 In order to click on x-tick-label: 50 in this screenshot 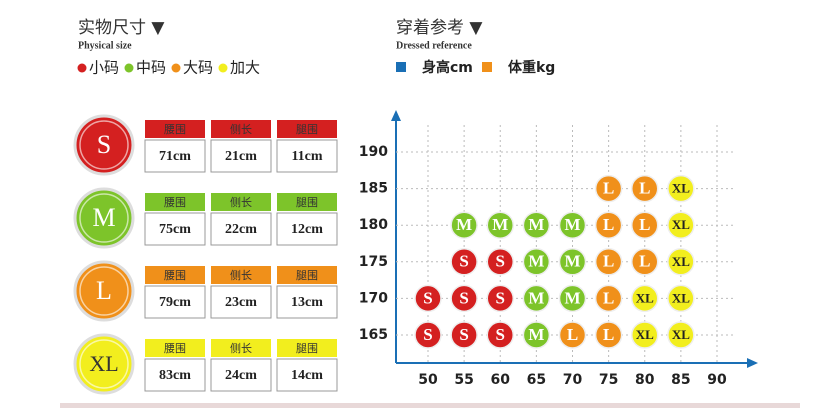, I will do `click(428, 380)`.